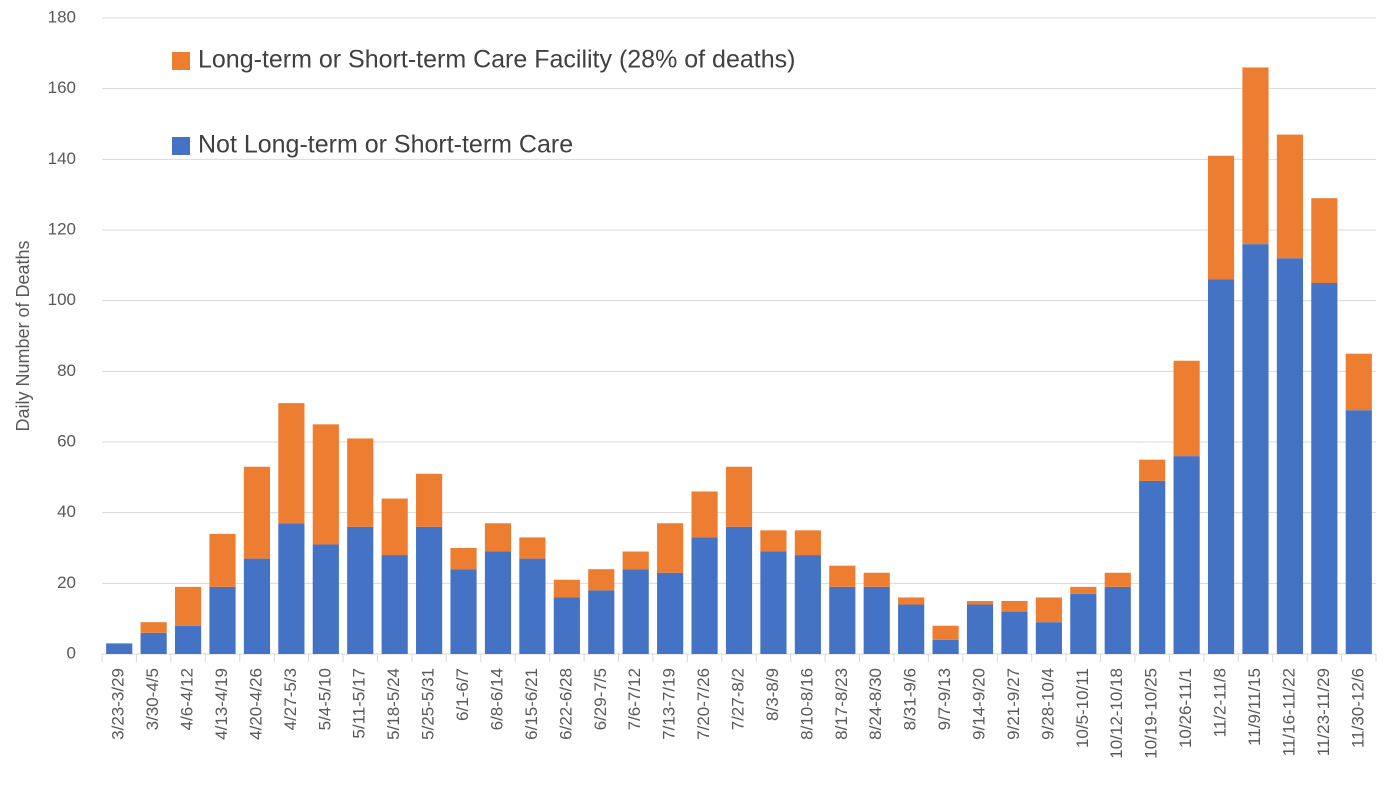 The image size is (1385, 793). I want to click on y-tick-label: 160, so click(62, 87).